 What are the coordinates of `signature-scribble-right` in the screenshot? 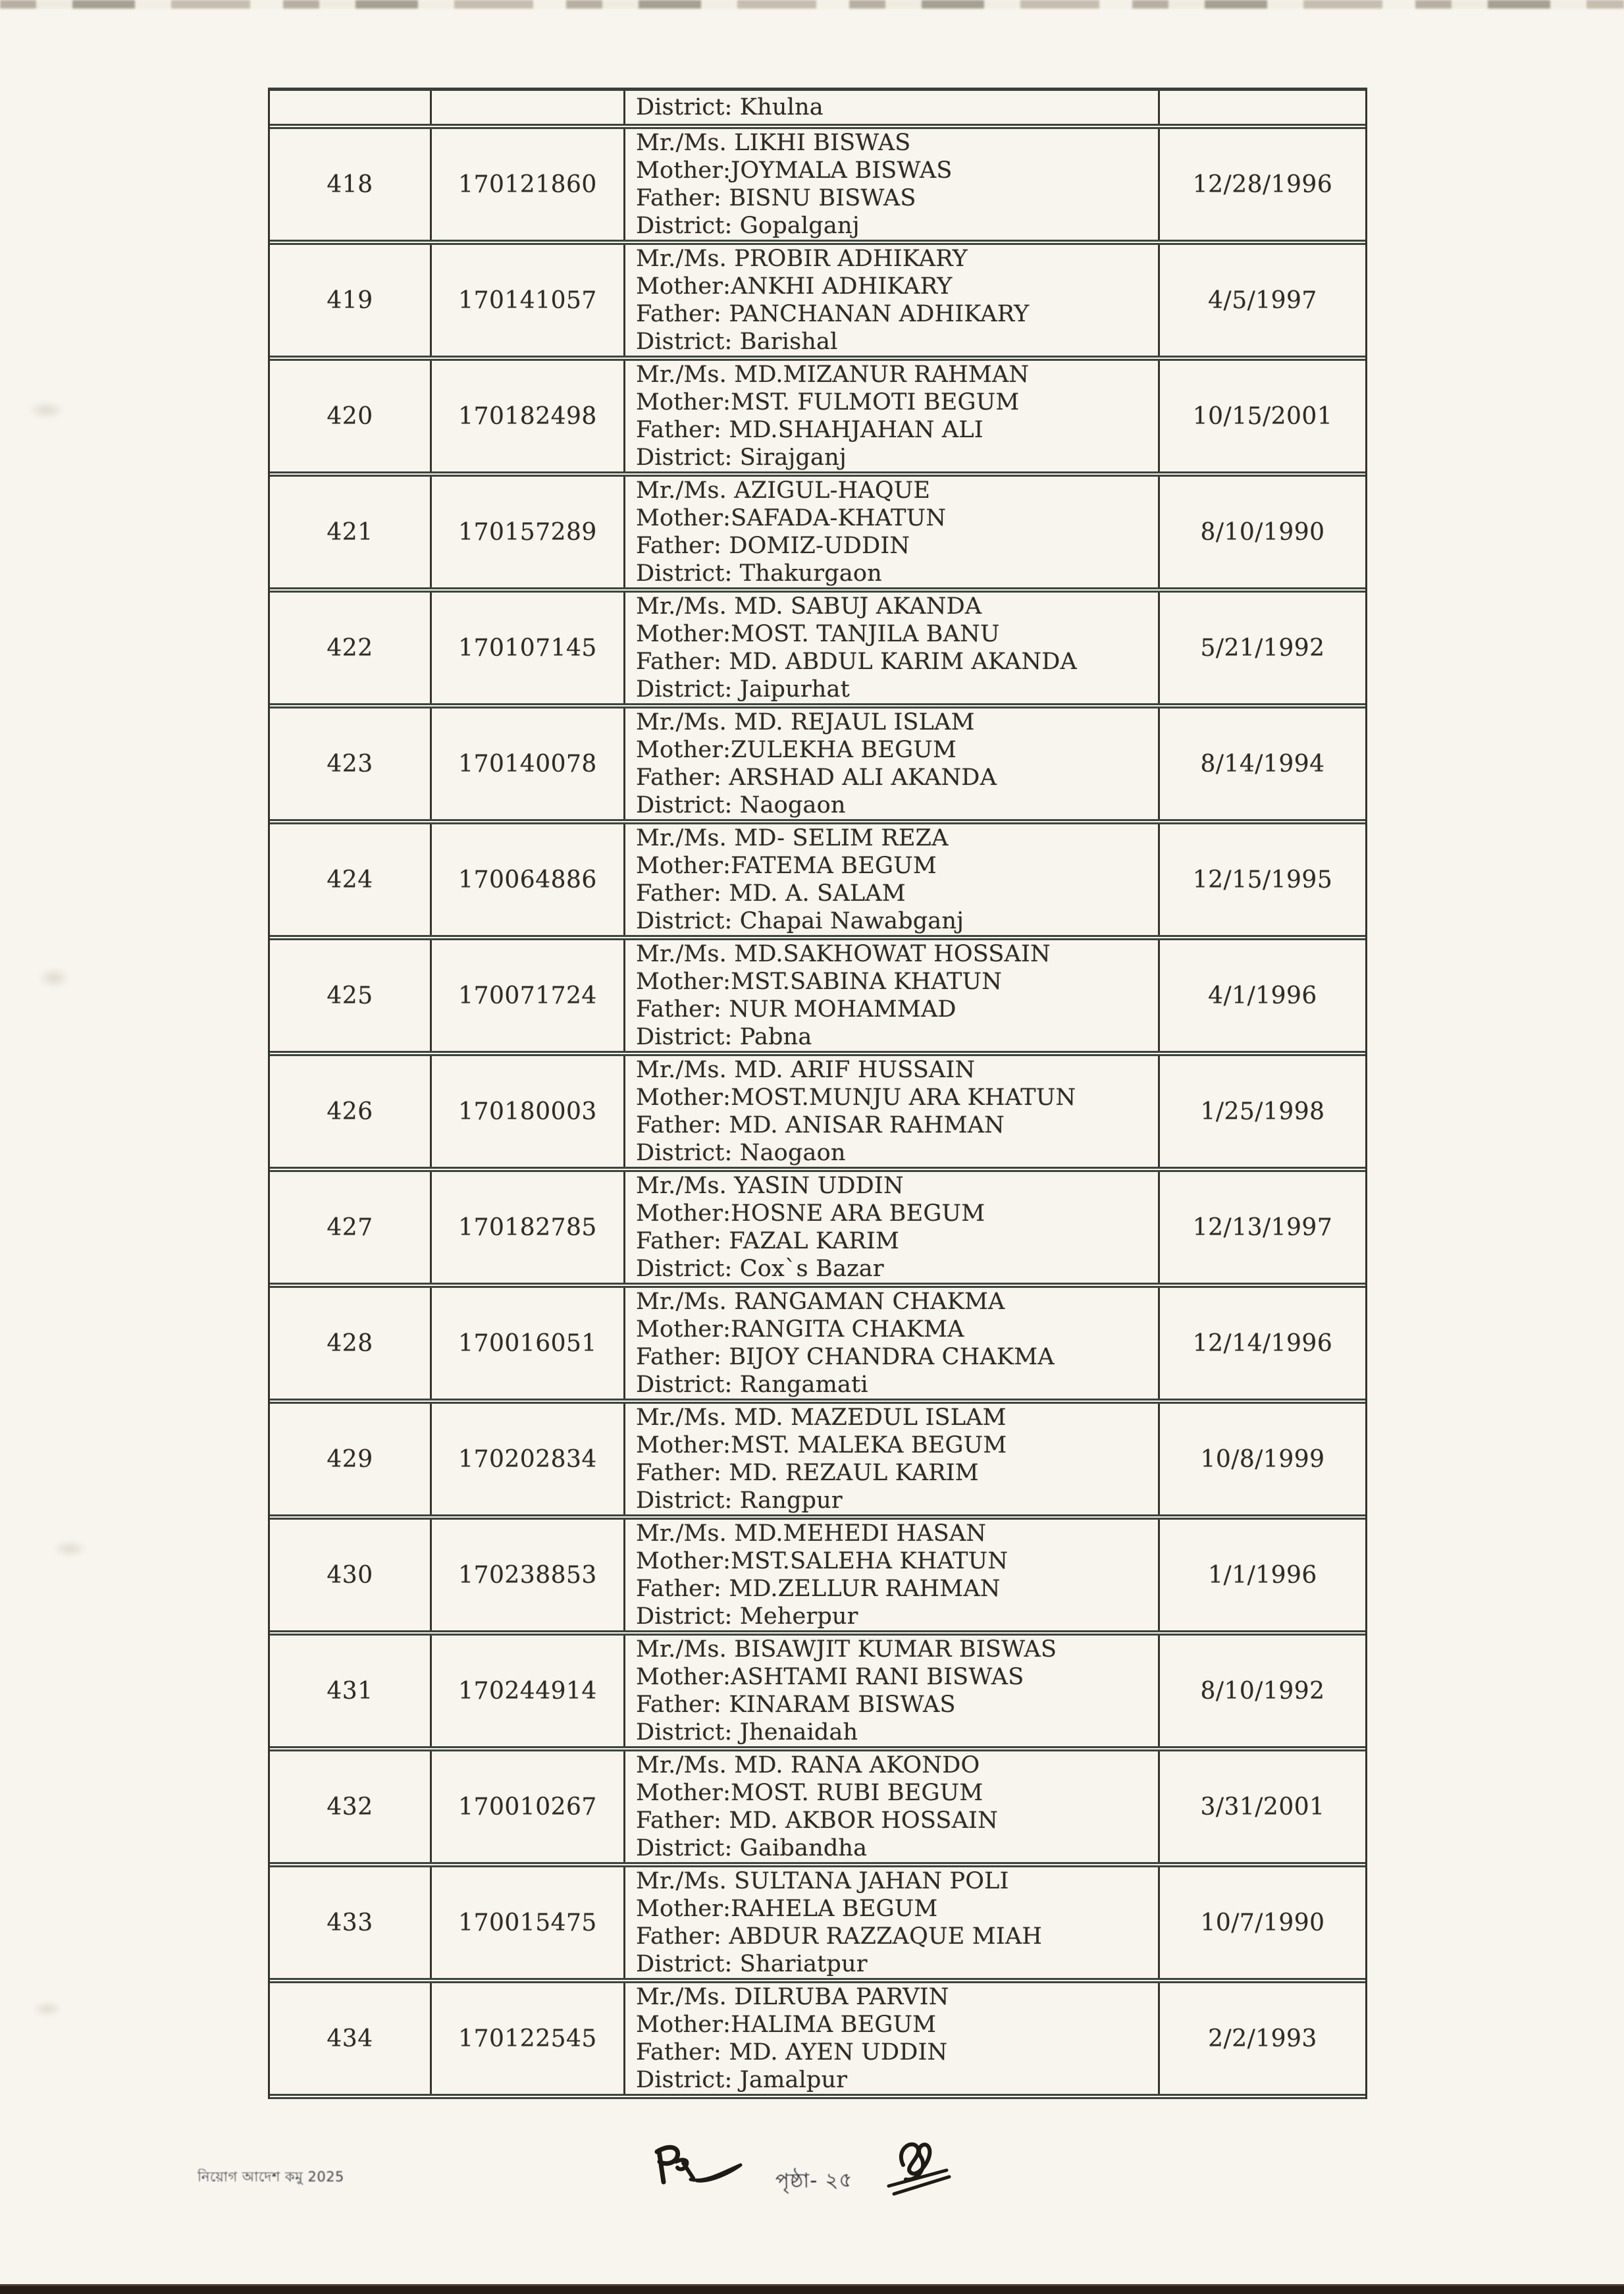 It's located at (920, 2169).